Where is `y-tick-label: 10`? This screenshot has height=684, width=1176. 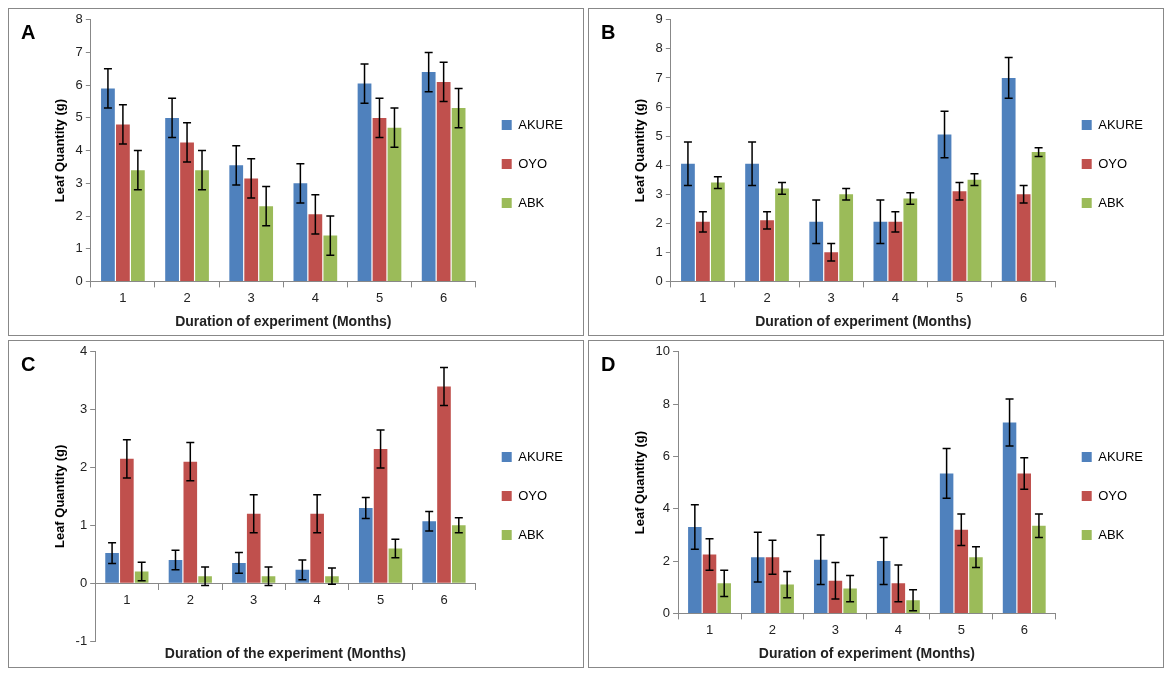 y-tick-label: 10 is located at coordinates (663, 351).